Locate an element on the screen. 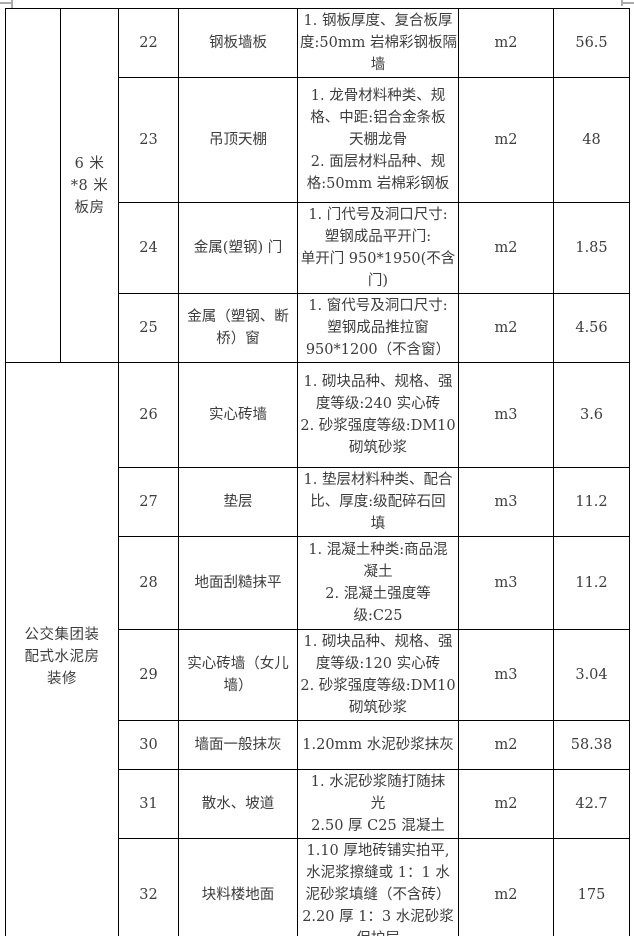  item-name-cell: 金属(塑钢) 门 is located at coordinates (238, 248).